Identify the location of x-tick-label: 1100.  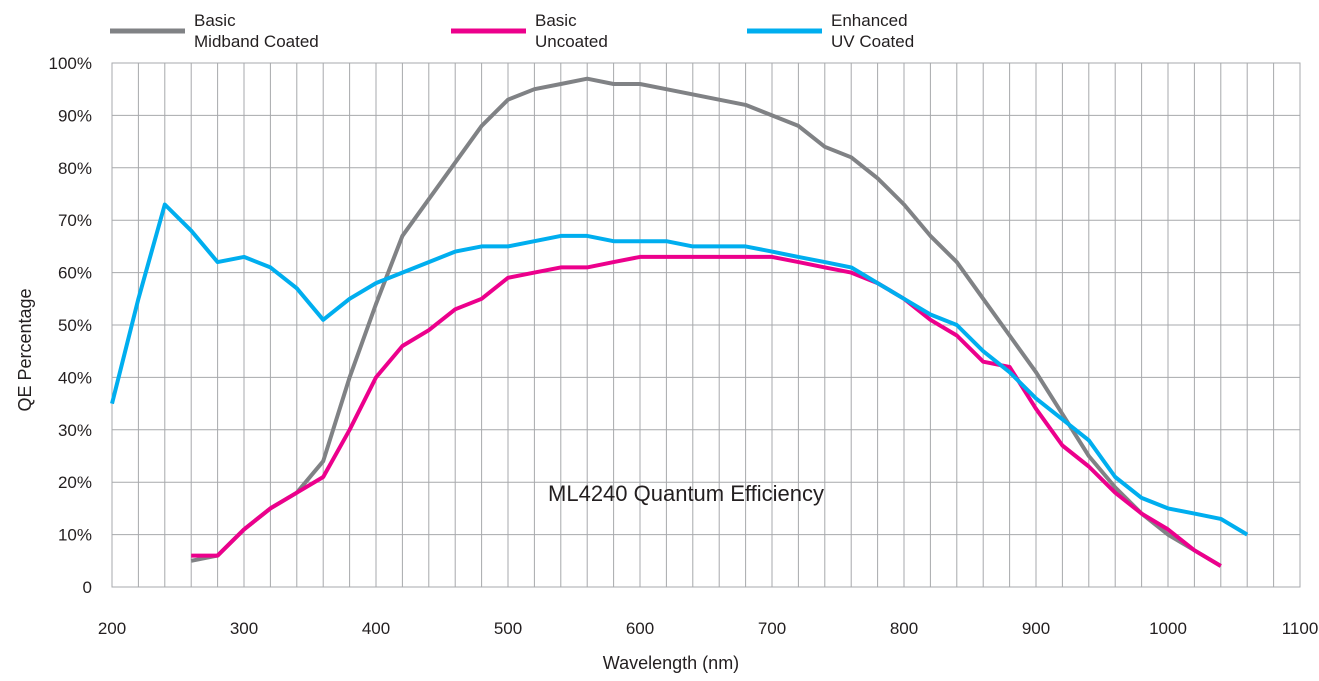
(1300, 628).